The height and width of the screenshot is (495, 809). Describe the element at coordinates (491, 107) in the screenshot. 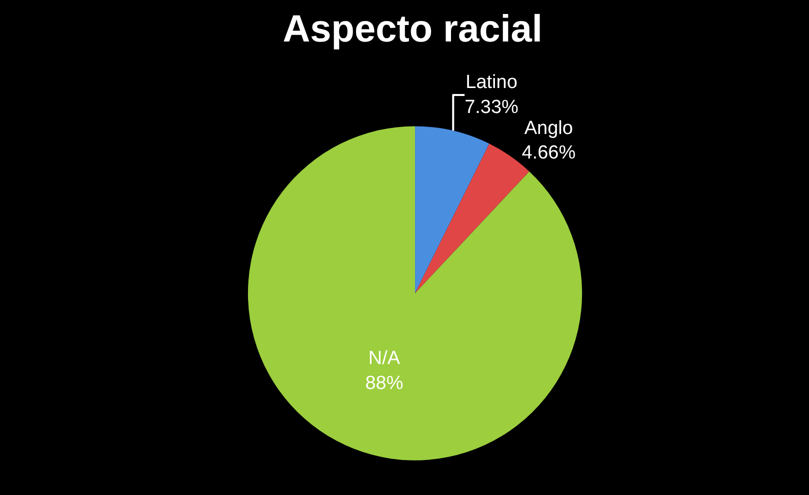

I see `data-label: 7.33%` at that location.